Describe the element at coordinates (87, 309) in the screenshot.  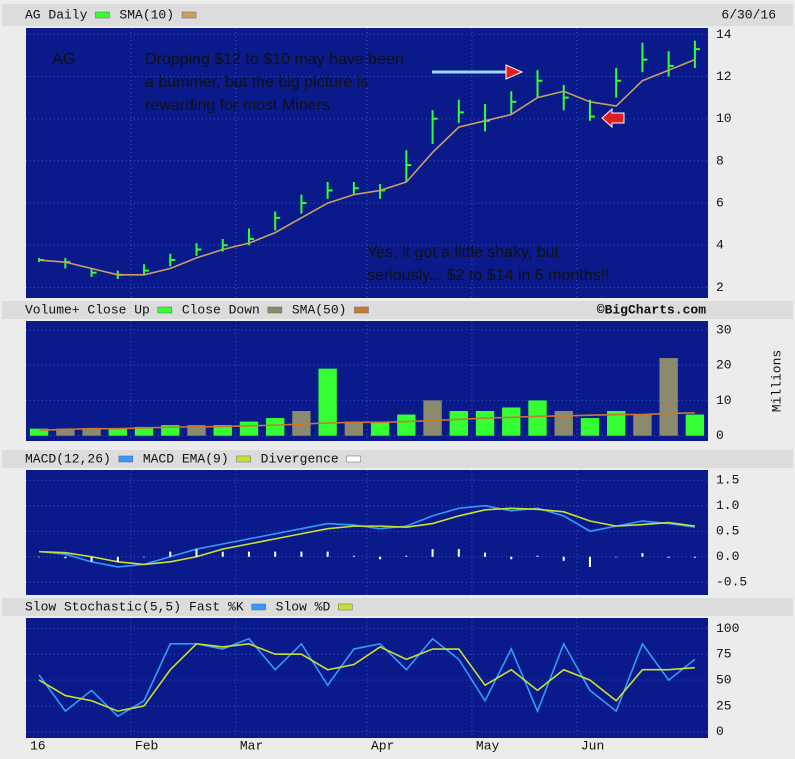
I see `legend-label: Volume+ Close Up` at that location.